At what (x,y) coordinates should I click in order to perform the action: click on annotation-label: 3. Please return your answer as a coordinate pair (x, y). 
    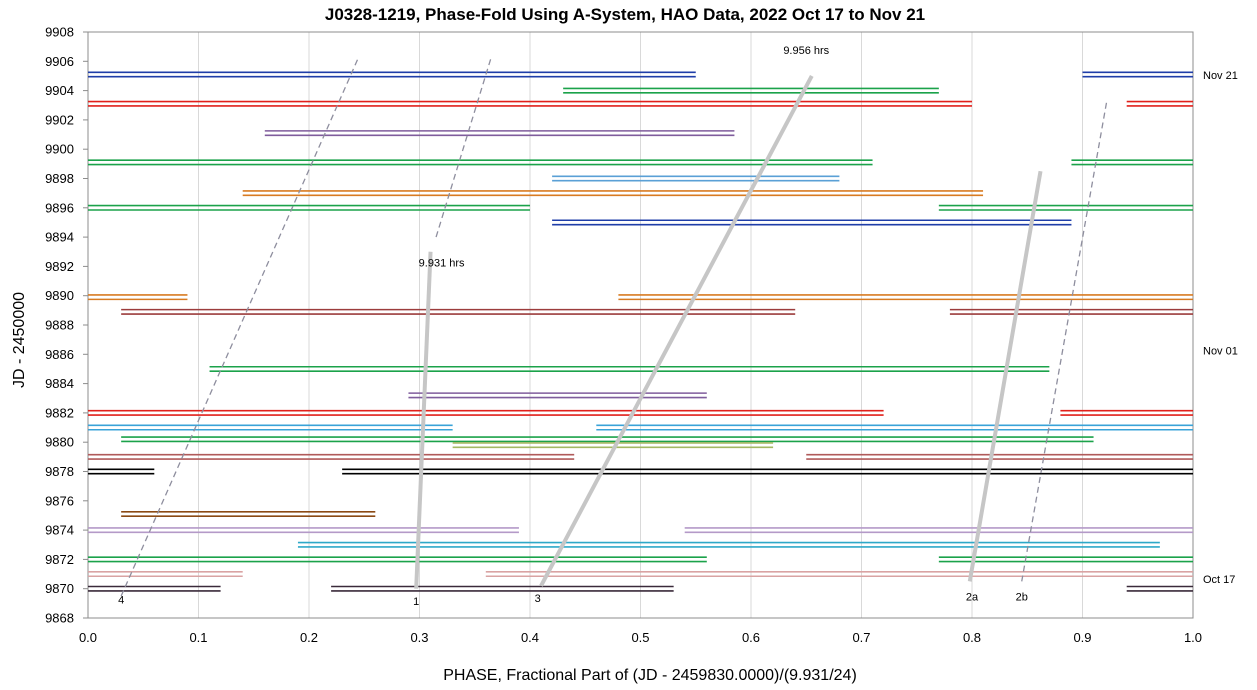
    Looking at the image, I should click on (538, 599).